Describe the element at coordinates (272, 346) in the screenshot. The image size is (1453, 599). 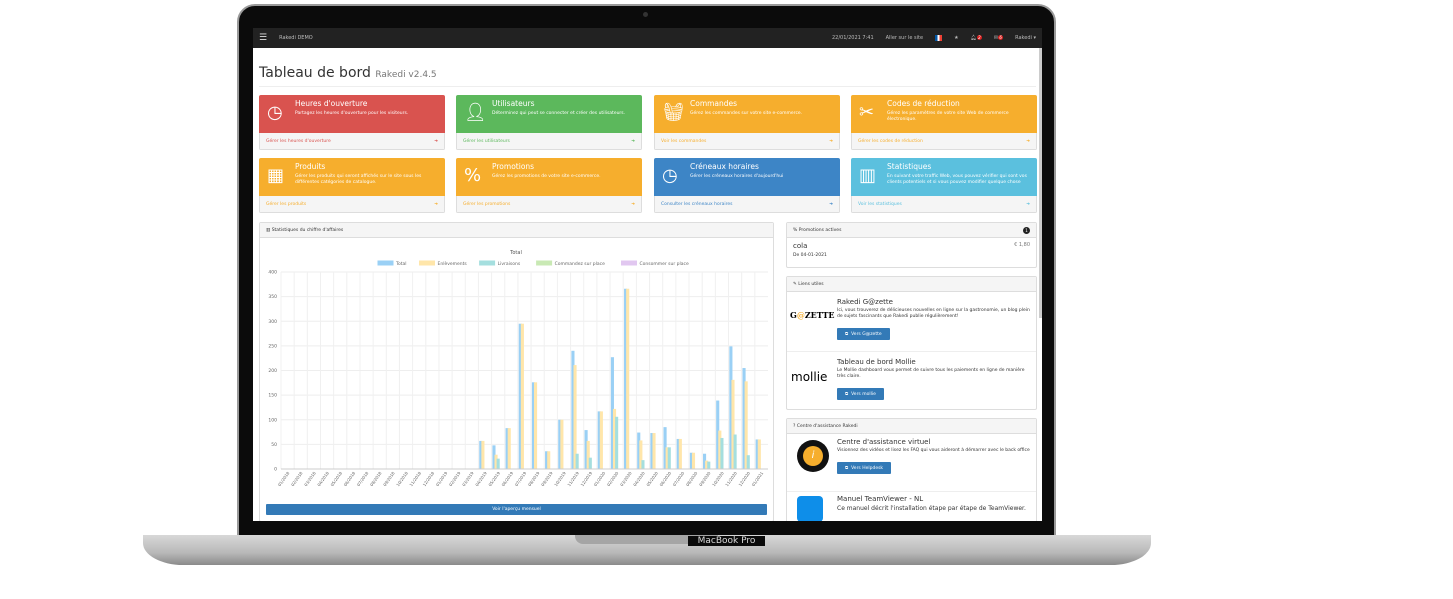
I see `y-tick-label: 250` at that location.